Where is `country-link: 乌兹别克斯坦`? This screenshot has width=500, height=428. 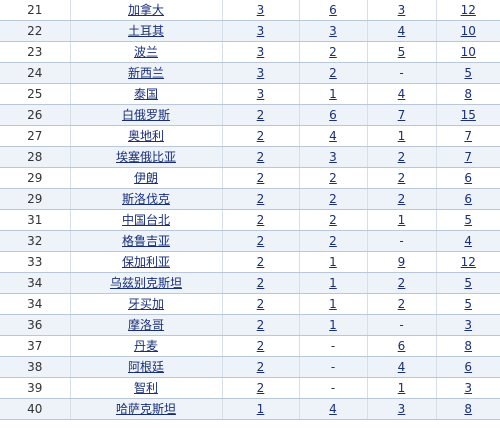 country-link: 乌兹别克斯坦 is located at coordinates (145, 283).